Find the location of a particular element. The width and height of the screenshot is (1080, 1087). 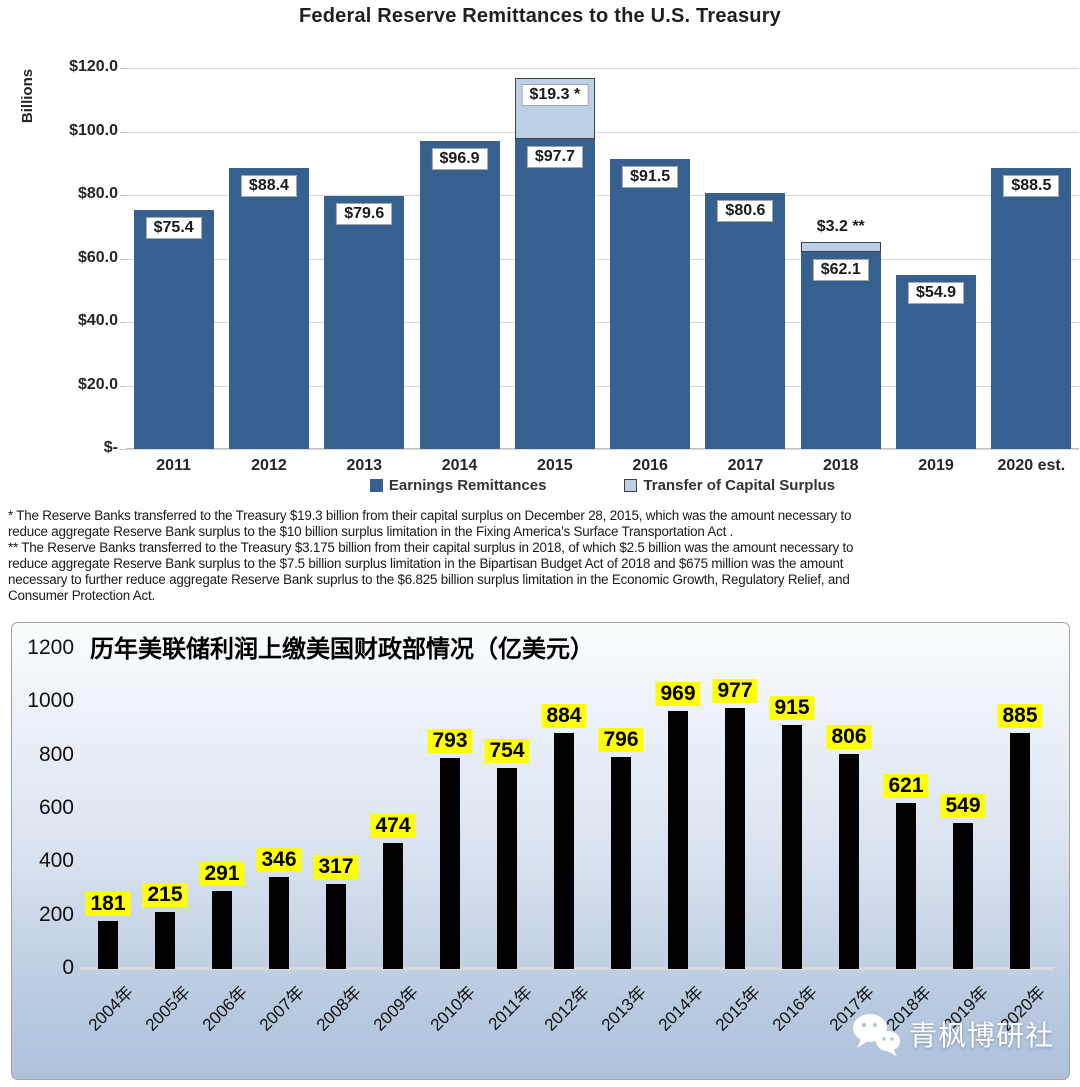

bar-value-label: 181 is located at coordinates (108, 903).